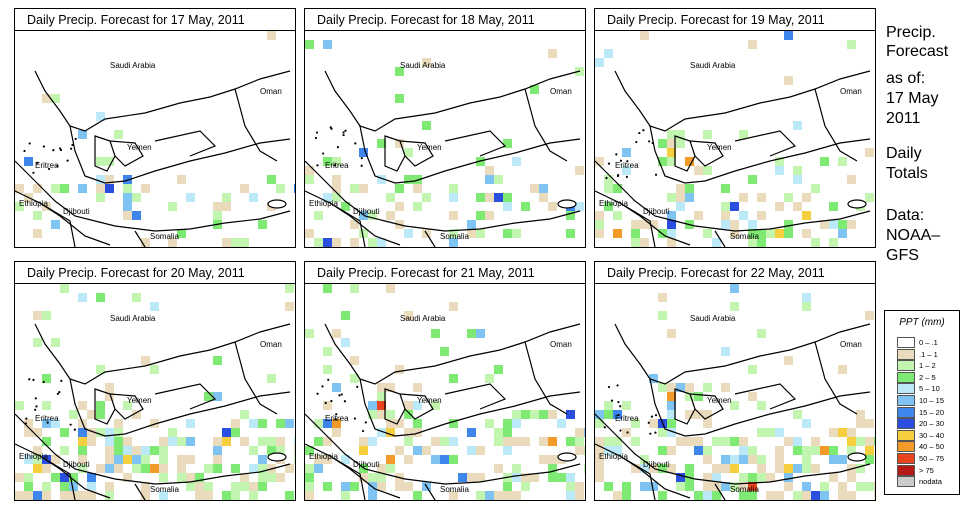  I want to click on country-label-yemen: Yemen, so click(139, 147).